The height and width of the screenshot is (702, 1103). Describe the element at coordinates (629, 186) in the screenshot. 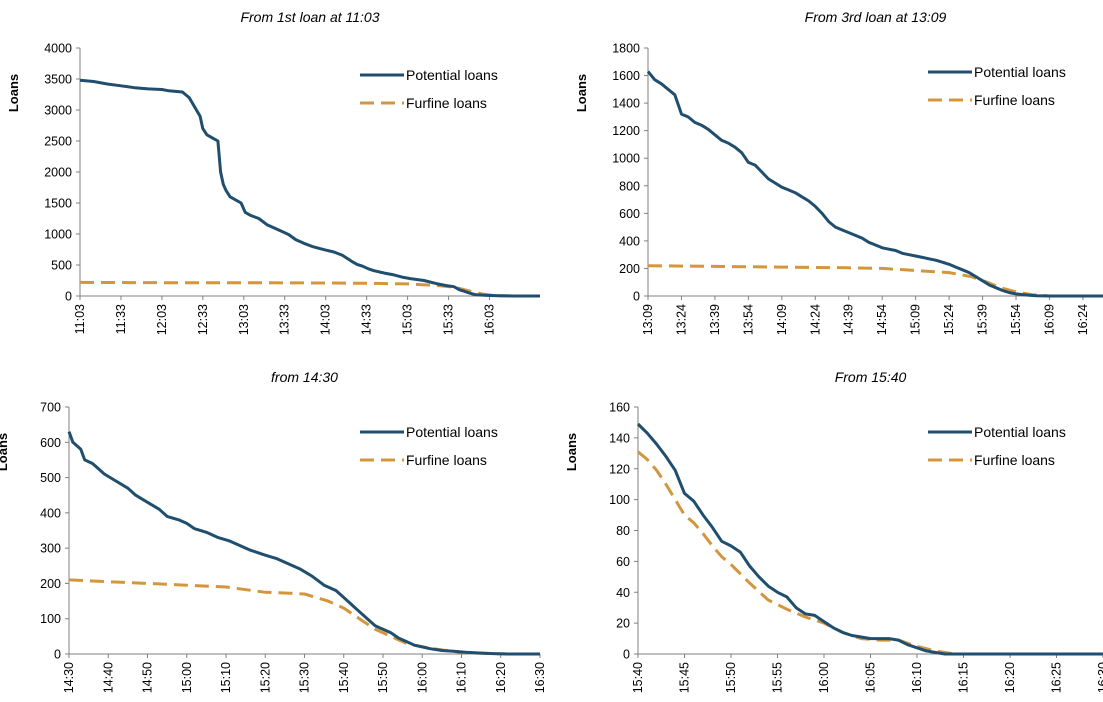

I see `y-tick-label: 800` at that location.